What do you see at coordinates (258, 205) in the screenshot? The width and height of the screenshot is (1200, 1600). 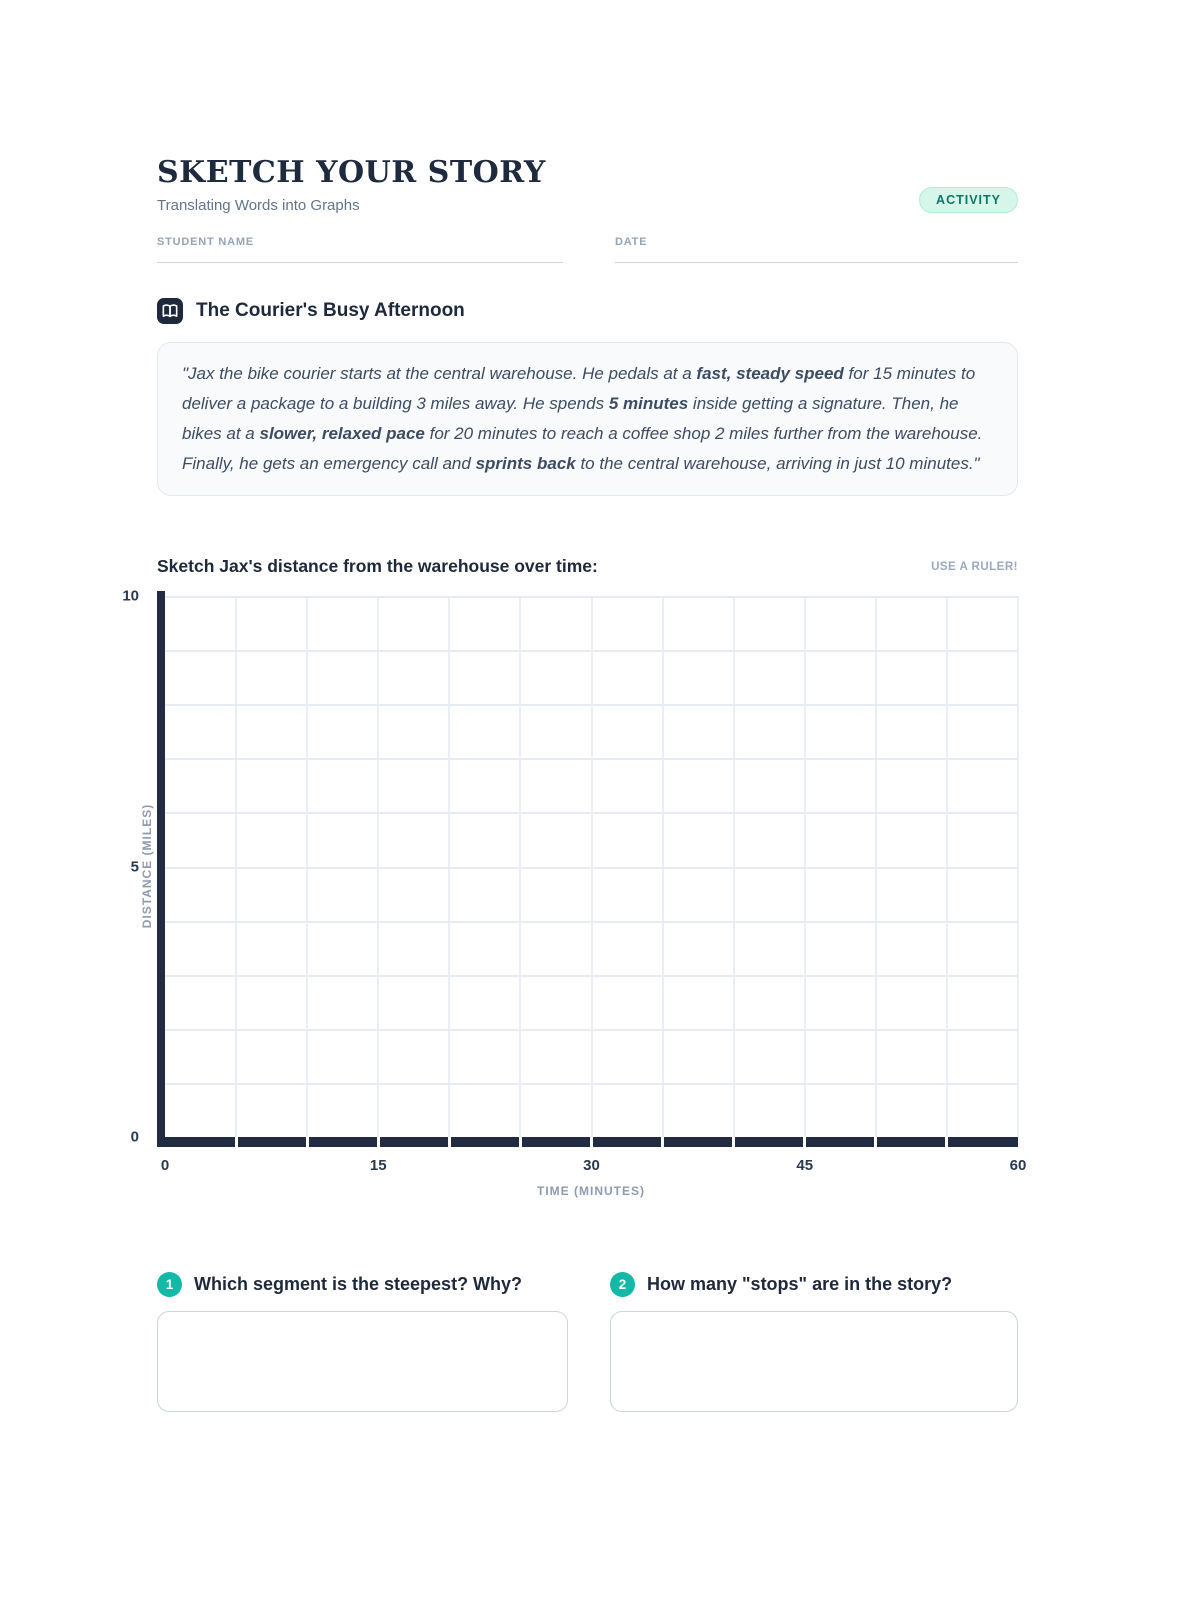 I see `page-subtitle: Translating Words into Graphs` at bounding box center [258, 205].